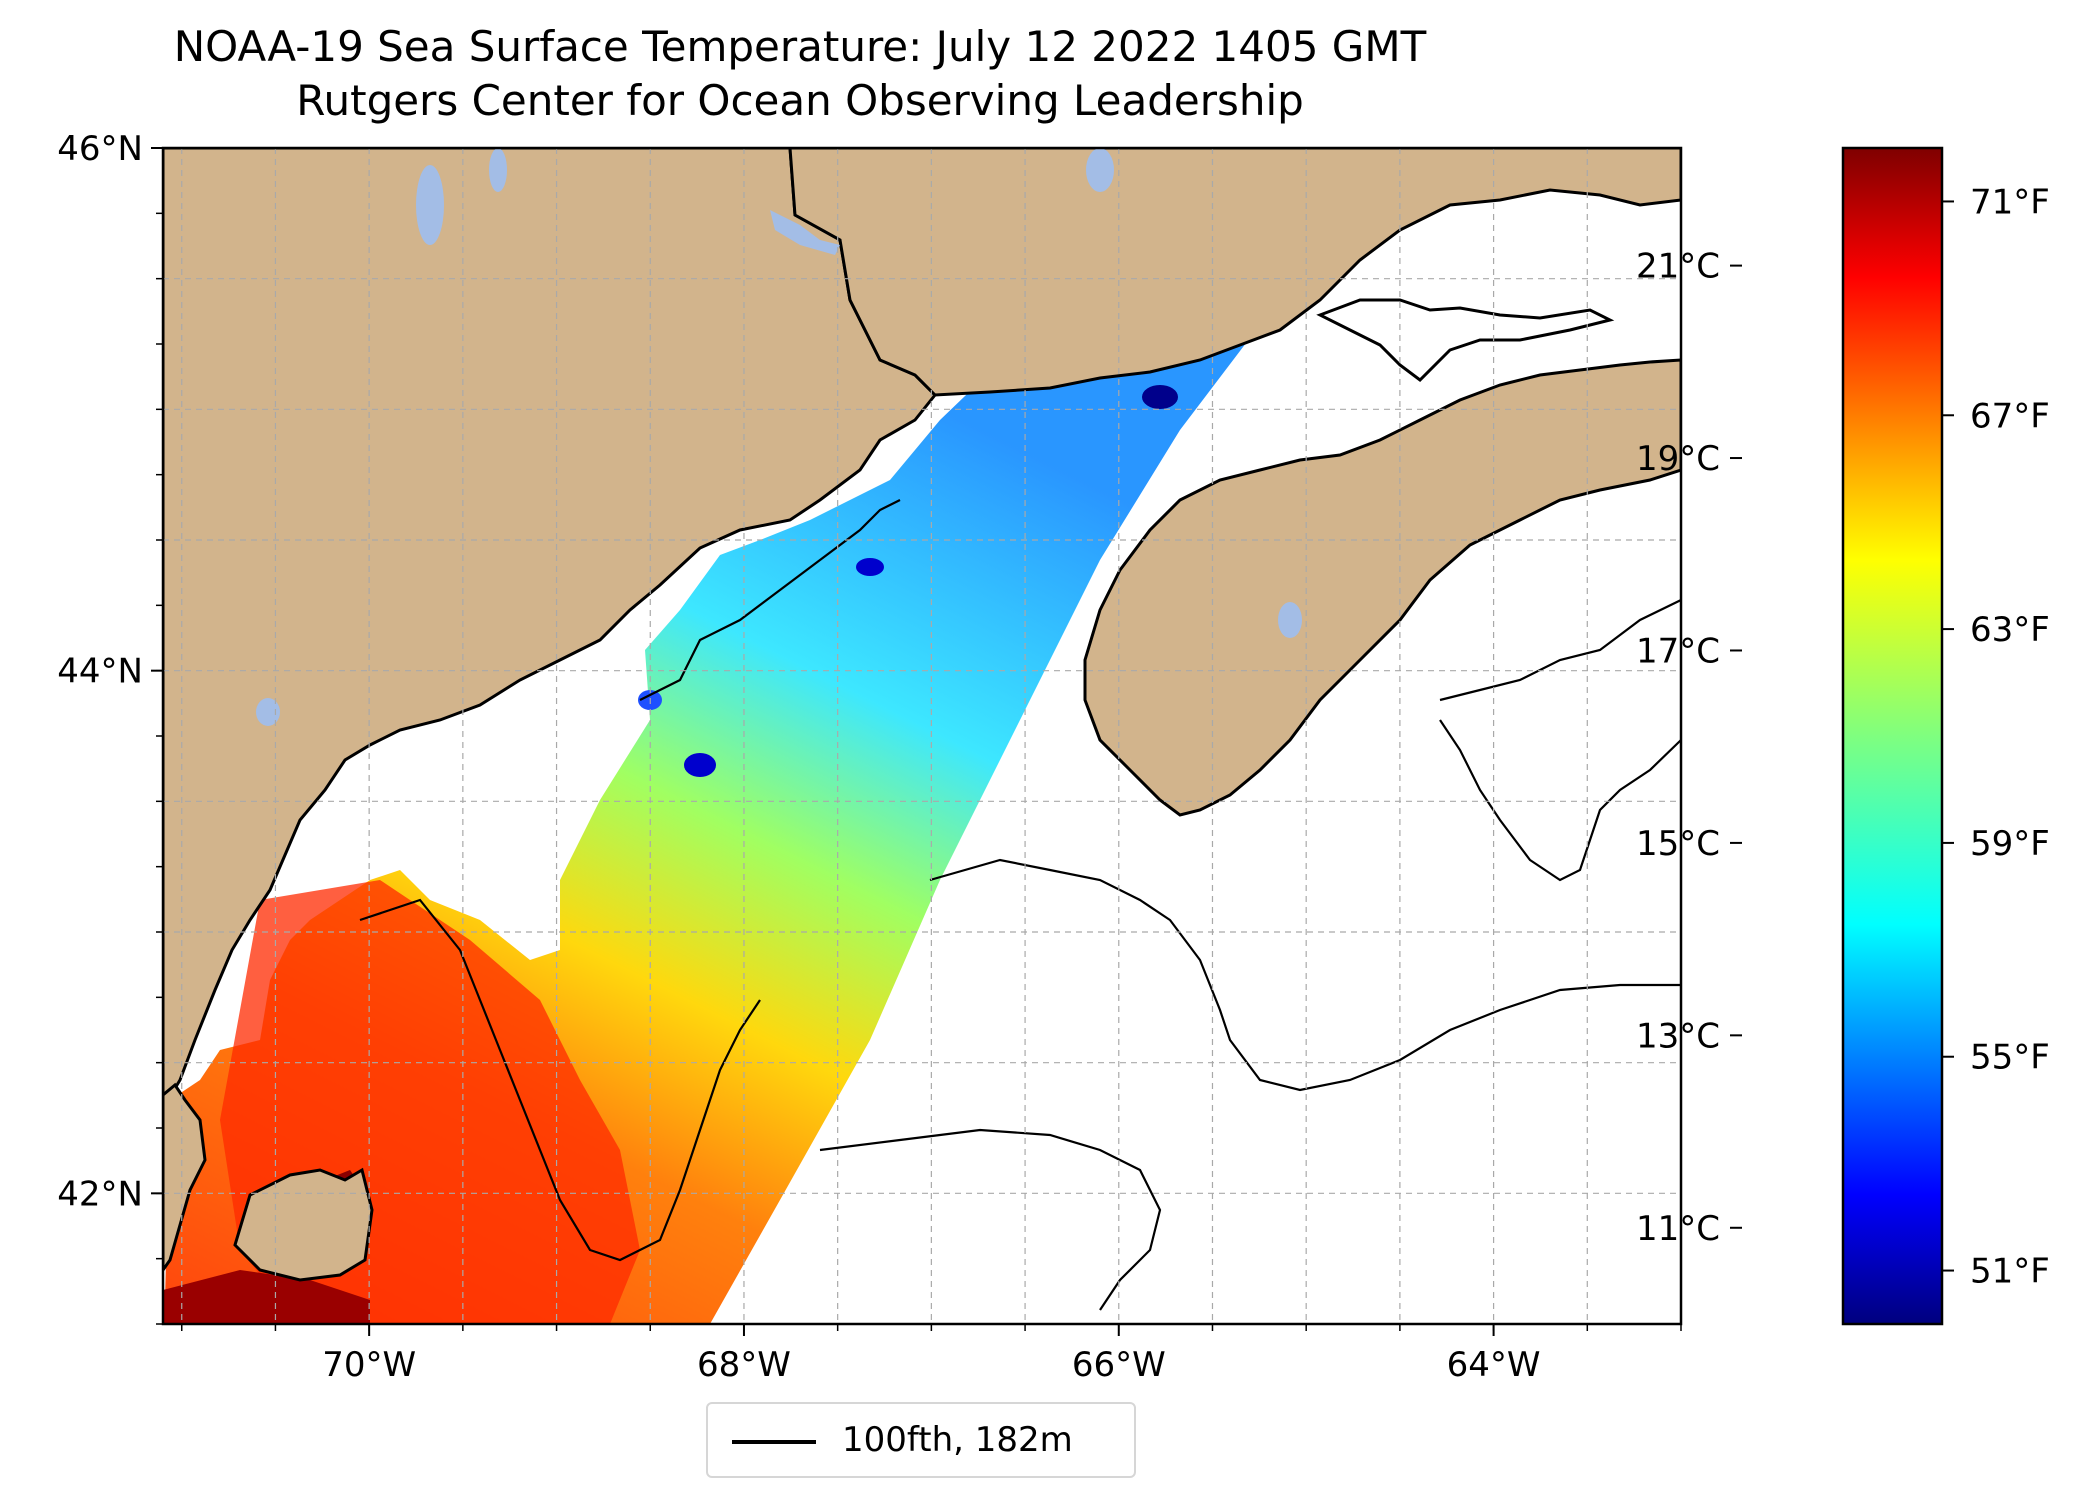 Image resolution: width=2096 pixels, height=1503 pixels. What do you see at coordinates (1494, 1365) in the screenshot?
I see `lon-tick-label: 64°W` at bounding box center [1494, 1365].